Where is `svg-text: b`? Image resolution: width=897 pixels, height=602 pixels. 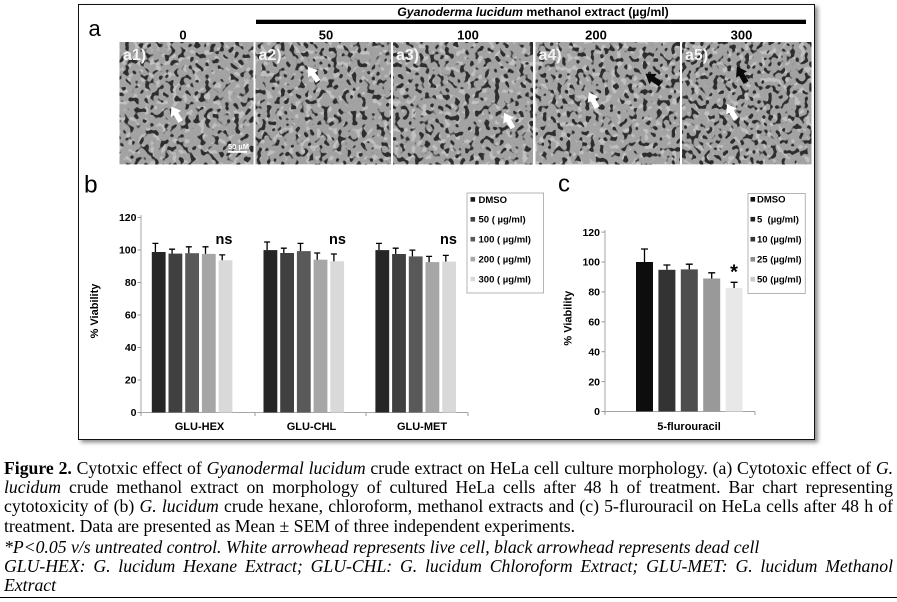
svg-text: b is located at coordinates (91, 185).